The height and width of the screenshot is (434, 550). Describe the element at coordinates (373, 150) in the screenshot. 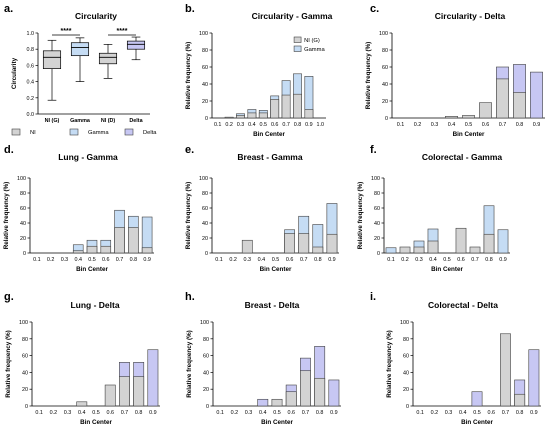

I see `panel-label: f.` at that location.